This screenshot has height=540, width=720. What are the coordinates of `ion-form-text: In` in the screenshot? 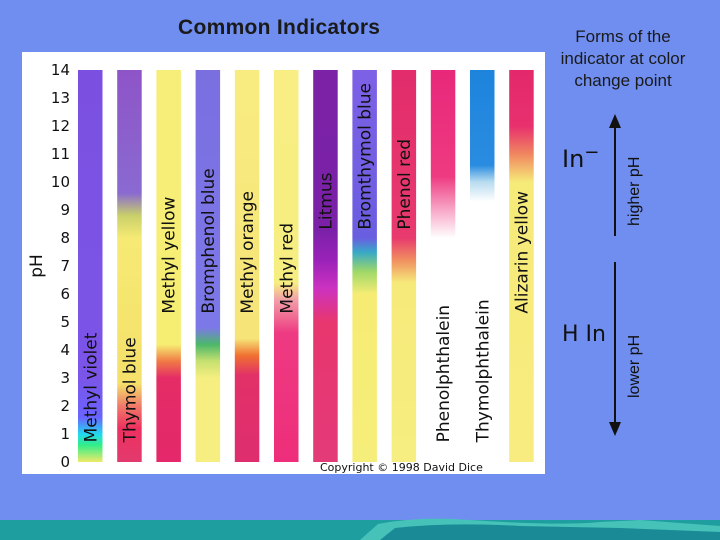 It's located at (573, 159).